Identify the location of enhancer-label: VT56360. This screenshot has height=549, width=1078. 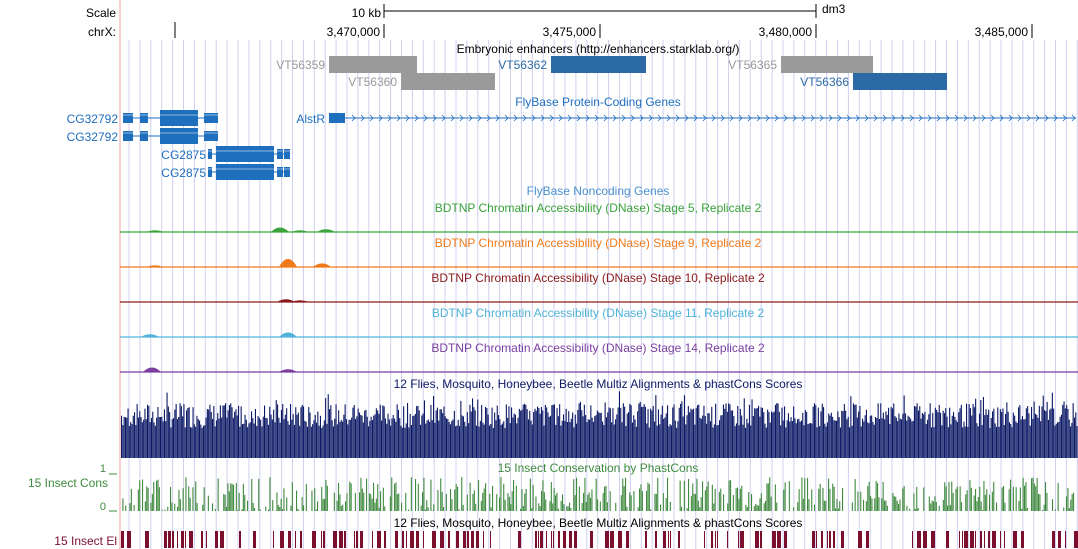
(372, 82).